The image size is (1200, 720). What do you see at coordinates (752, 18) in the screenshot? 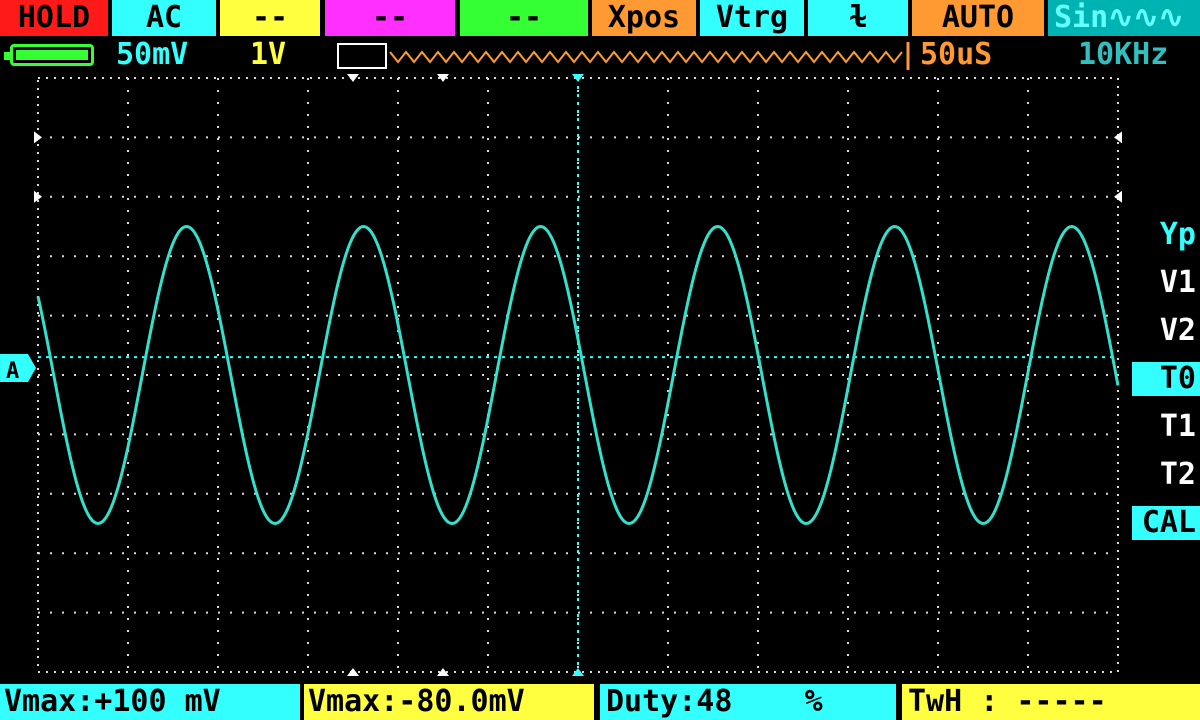
I see `vtrg-button: Vtrg` at bounding box center [752, 18].